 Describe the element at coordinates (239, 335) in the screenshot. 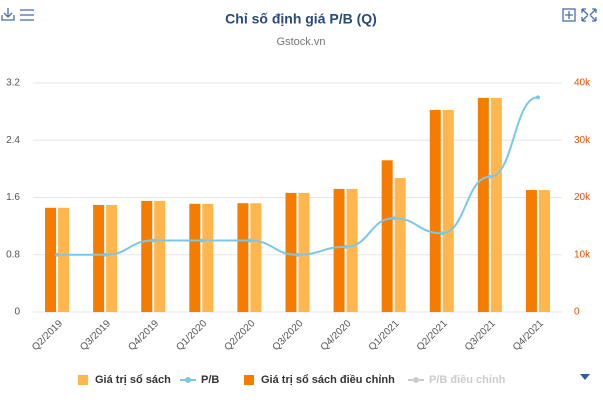

I see `x-tick-label: Q2/2020` at that location.